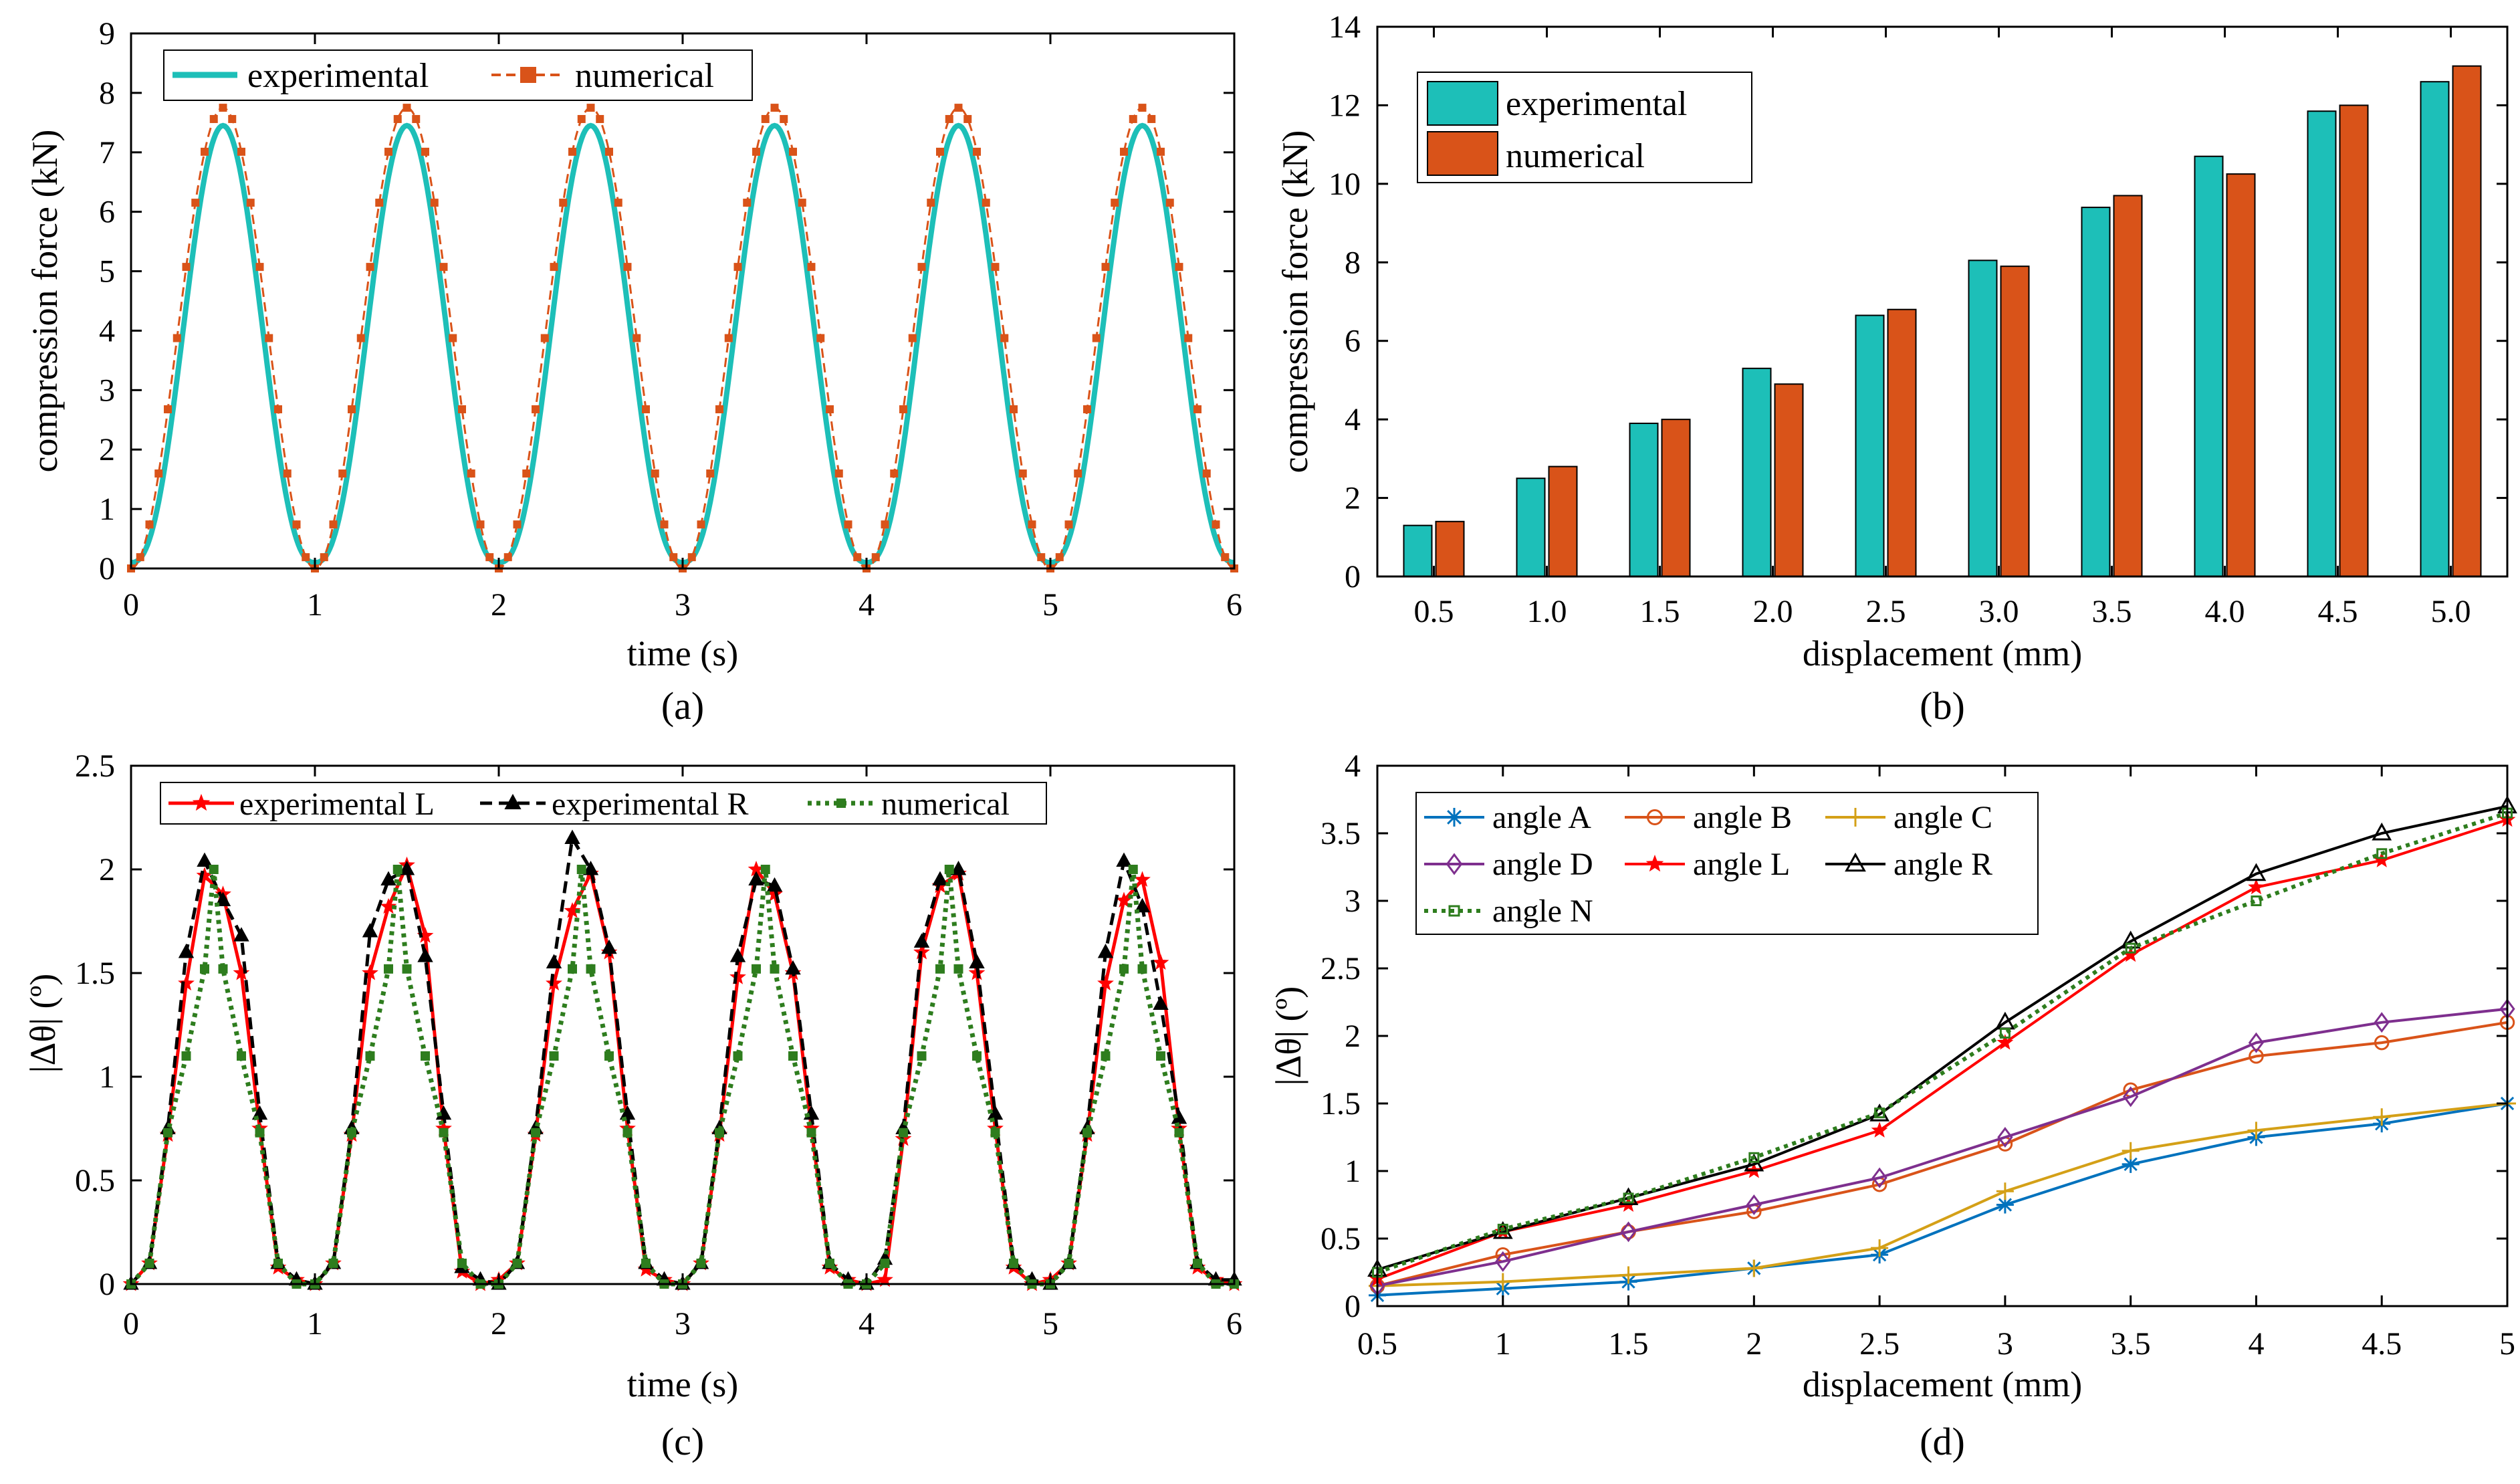 Image resolution: width=2520 pixels, height=1484 pixels. Describe the element at coordinates (682, 344) in the screenshot. I see `series-experimental-line` at that location.